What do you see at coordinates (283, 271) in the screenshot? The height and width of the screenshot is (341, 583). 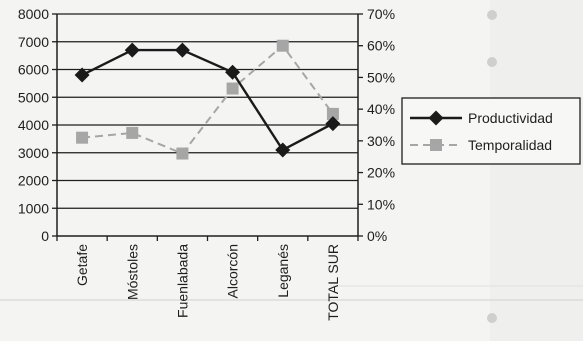 I see `category-label: Leganés` at bounding box center [283, 271].